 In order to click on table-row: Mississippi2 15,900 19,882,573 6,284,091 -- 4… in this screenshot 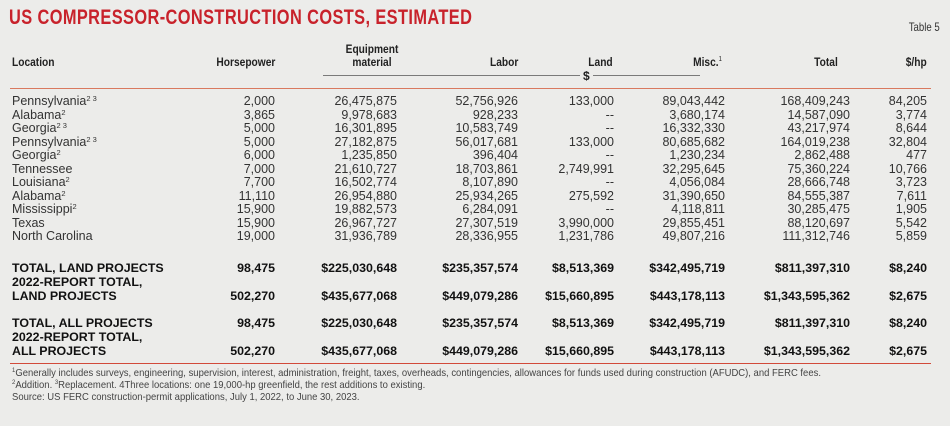, I will do `click(475, 209)`.